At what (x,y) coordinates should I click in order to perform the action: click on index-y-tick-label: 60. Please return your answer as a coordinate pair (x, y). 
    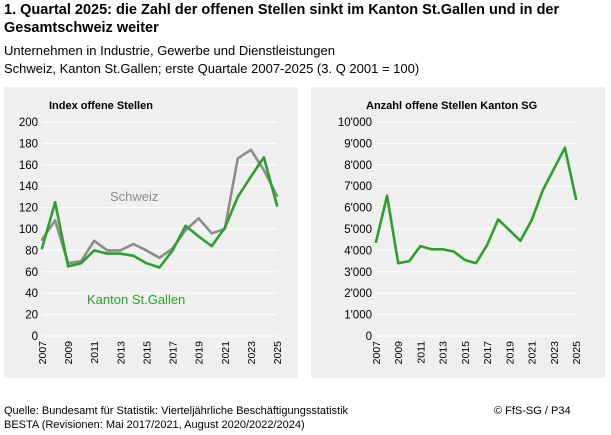
    Looking at the image, I should click on (31, 273).